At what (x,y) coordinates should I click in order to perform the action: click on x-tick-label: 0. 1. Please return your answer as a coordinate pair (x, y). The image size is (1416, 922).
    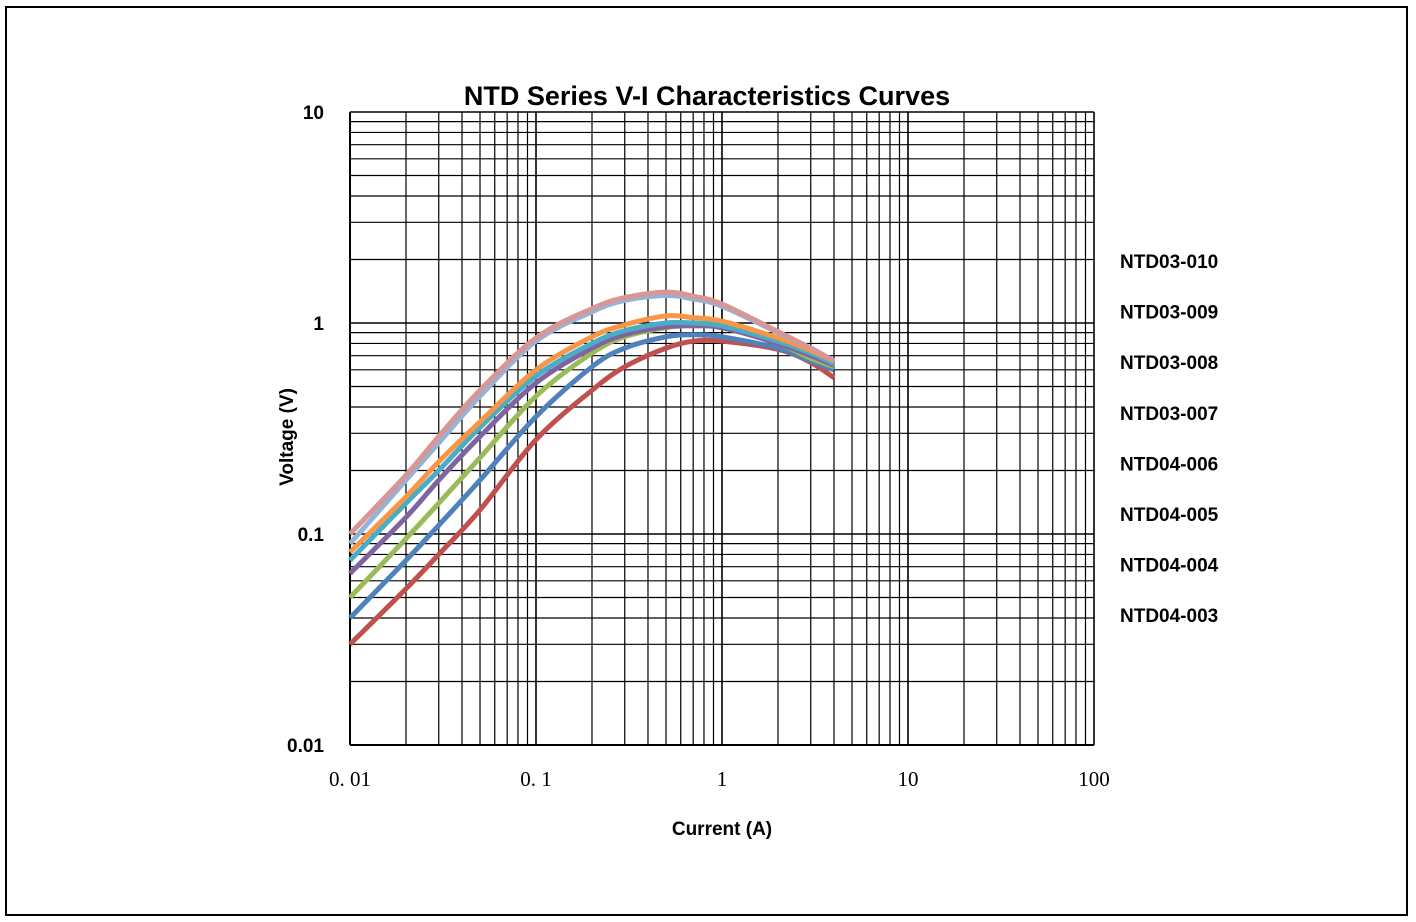
    Looking at the image, I should click on (536, 779).